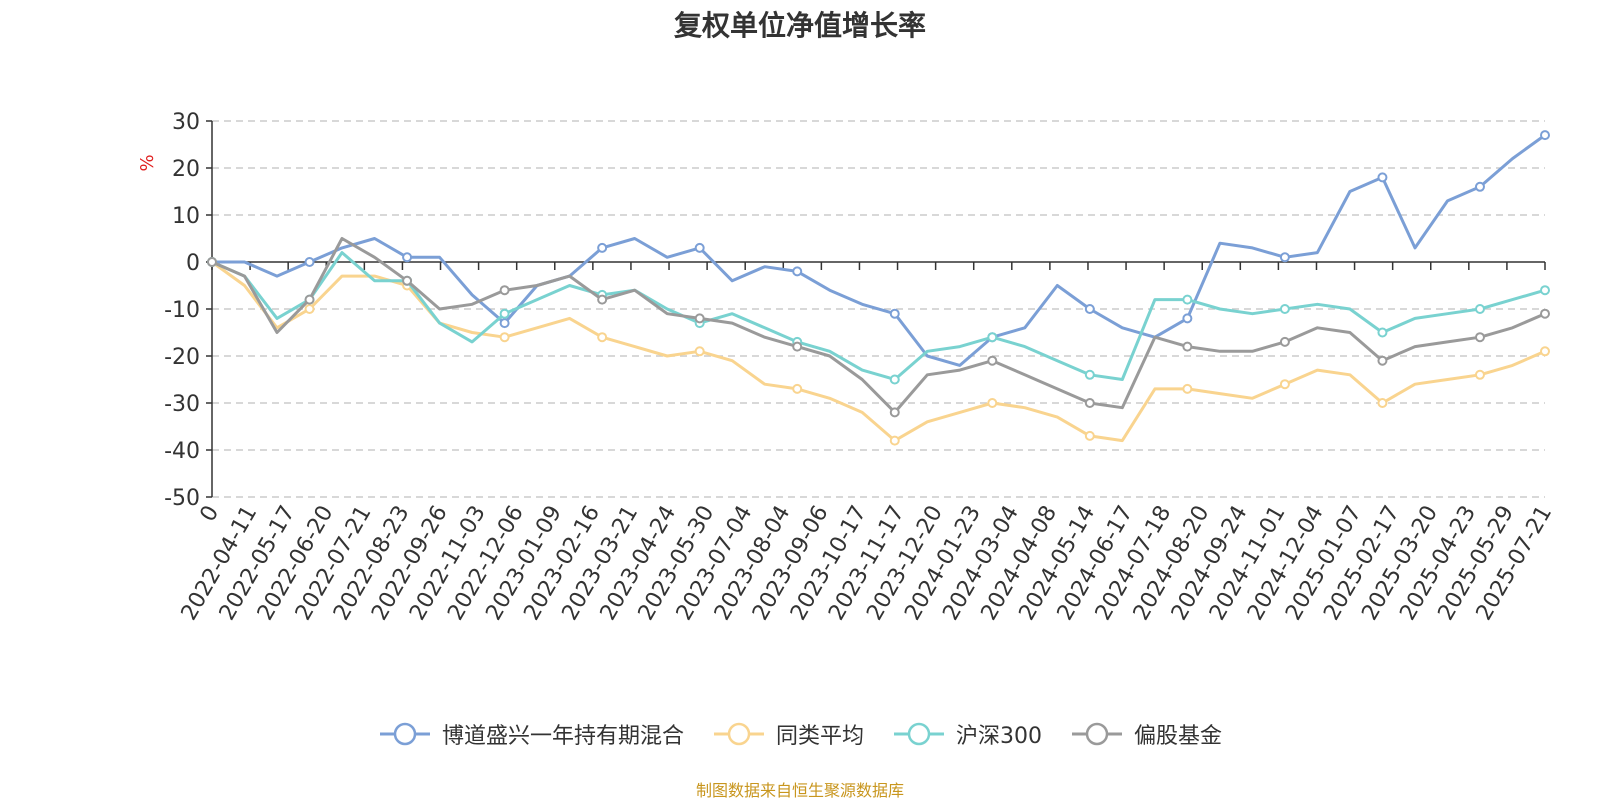  What do you see at coordinates (182, 451) in the screenshot?
I see `y-tick-label: -40` at bounding box center [182, 451].